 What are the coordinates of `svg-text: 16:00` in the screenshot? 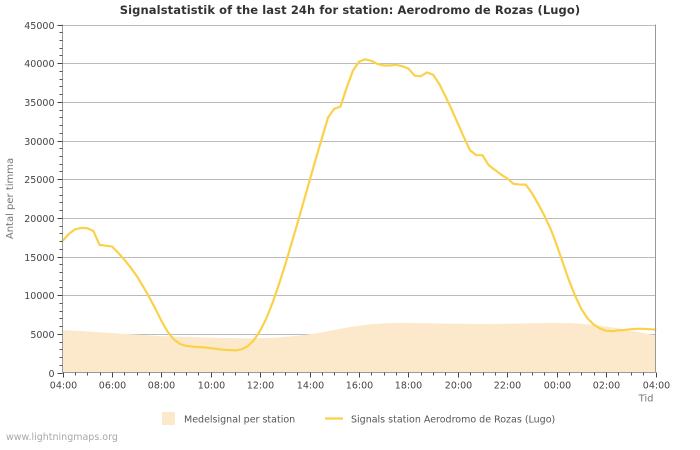 It's located at (359, 386).